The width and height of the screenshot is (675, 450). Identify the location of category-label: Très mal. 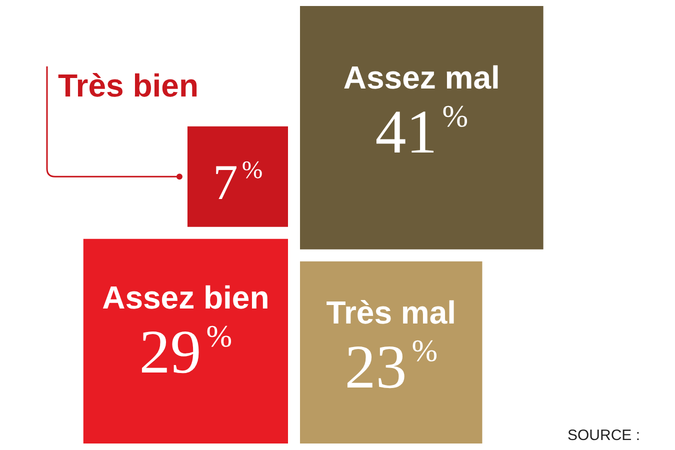
(391, 312).